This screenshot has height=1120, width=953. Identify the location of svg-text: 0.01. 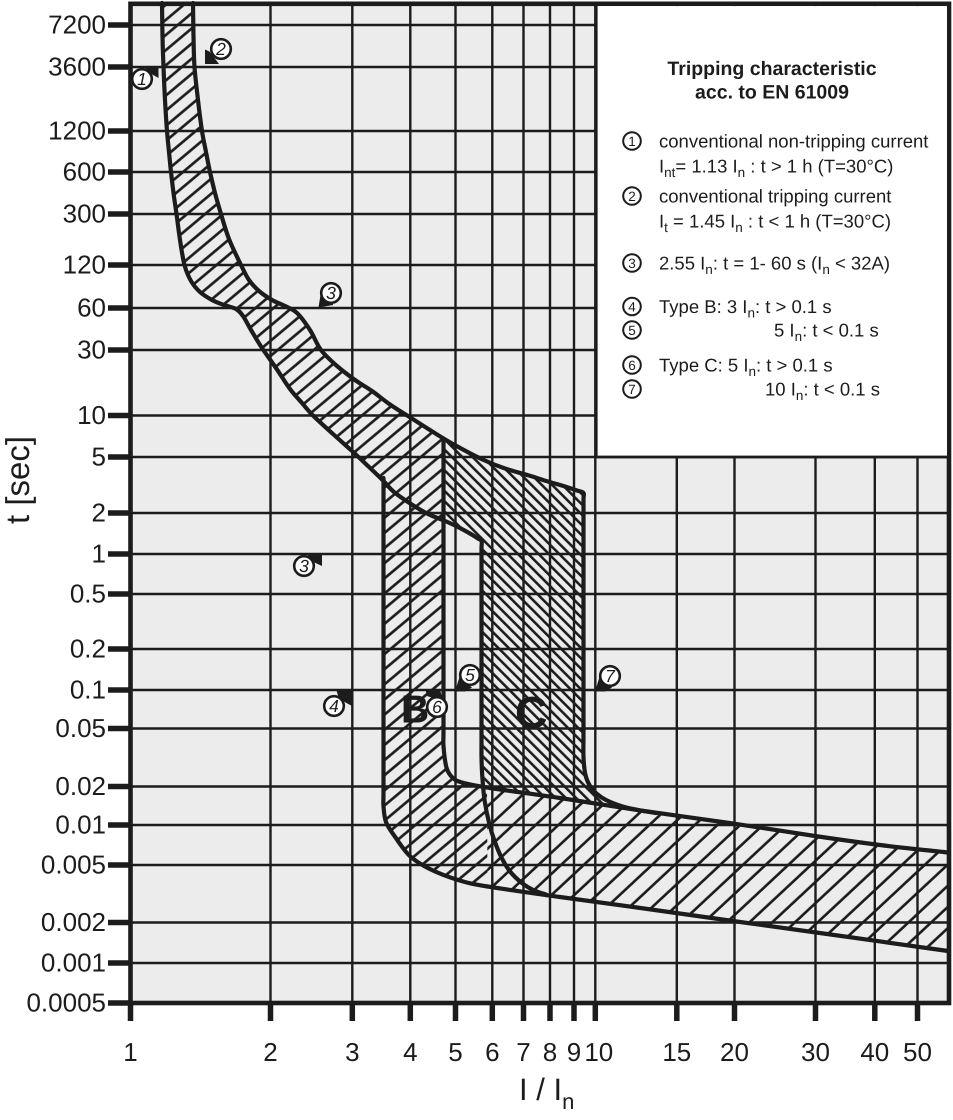
(80, 825).